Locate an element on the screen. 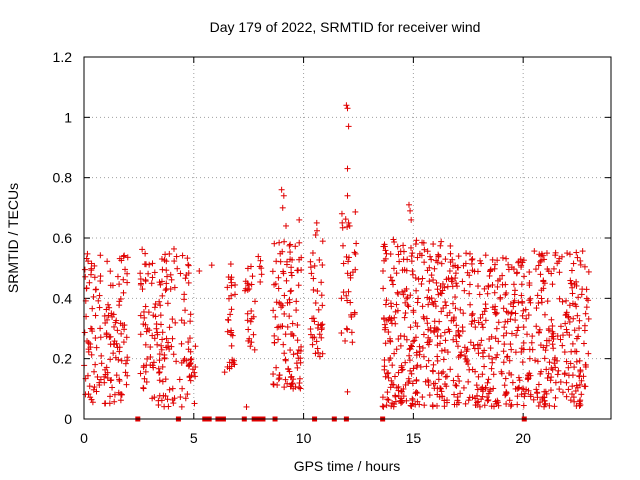  x-tick-label: 5 is located at coordinates (194, 438).